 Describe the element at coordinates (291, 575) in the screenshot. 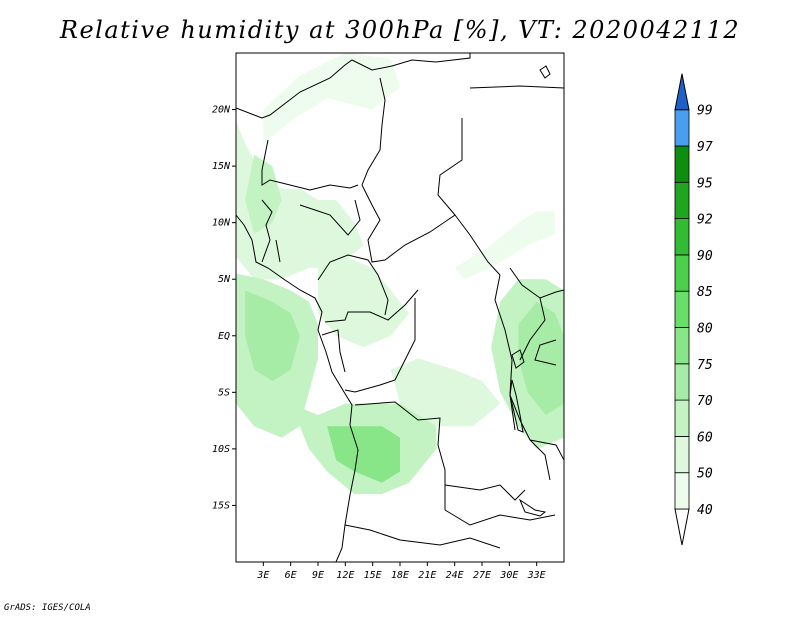

I see `lon-tick-label: 6E` at that location.